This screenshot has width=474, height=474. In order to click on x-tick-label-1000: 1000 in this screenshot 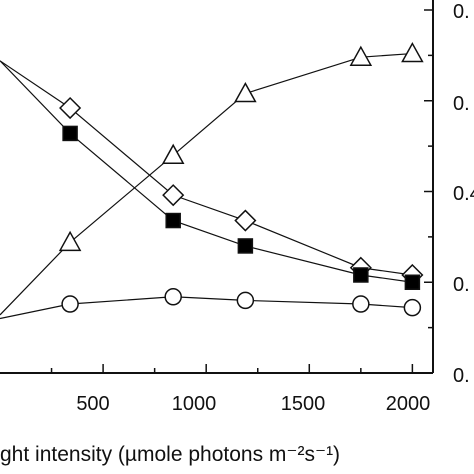, I will do `click(194, 404)`.